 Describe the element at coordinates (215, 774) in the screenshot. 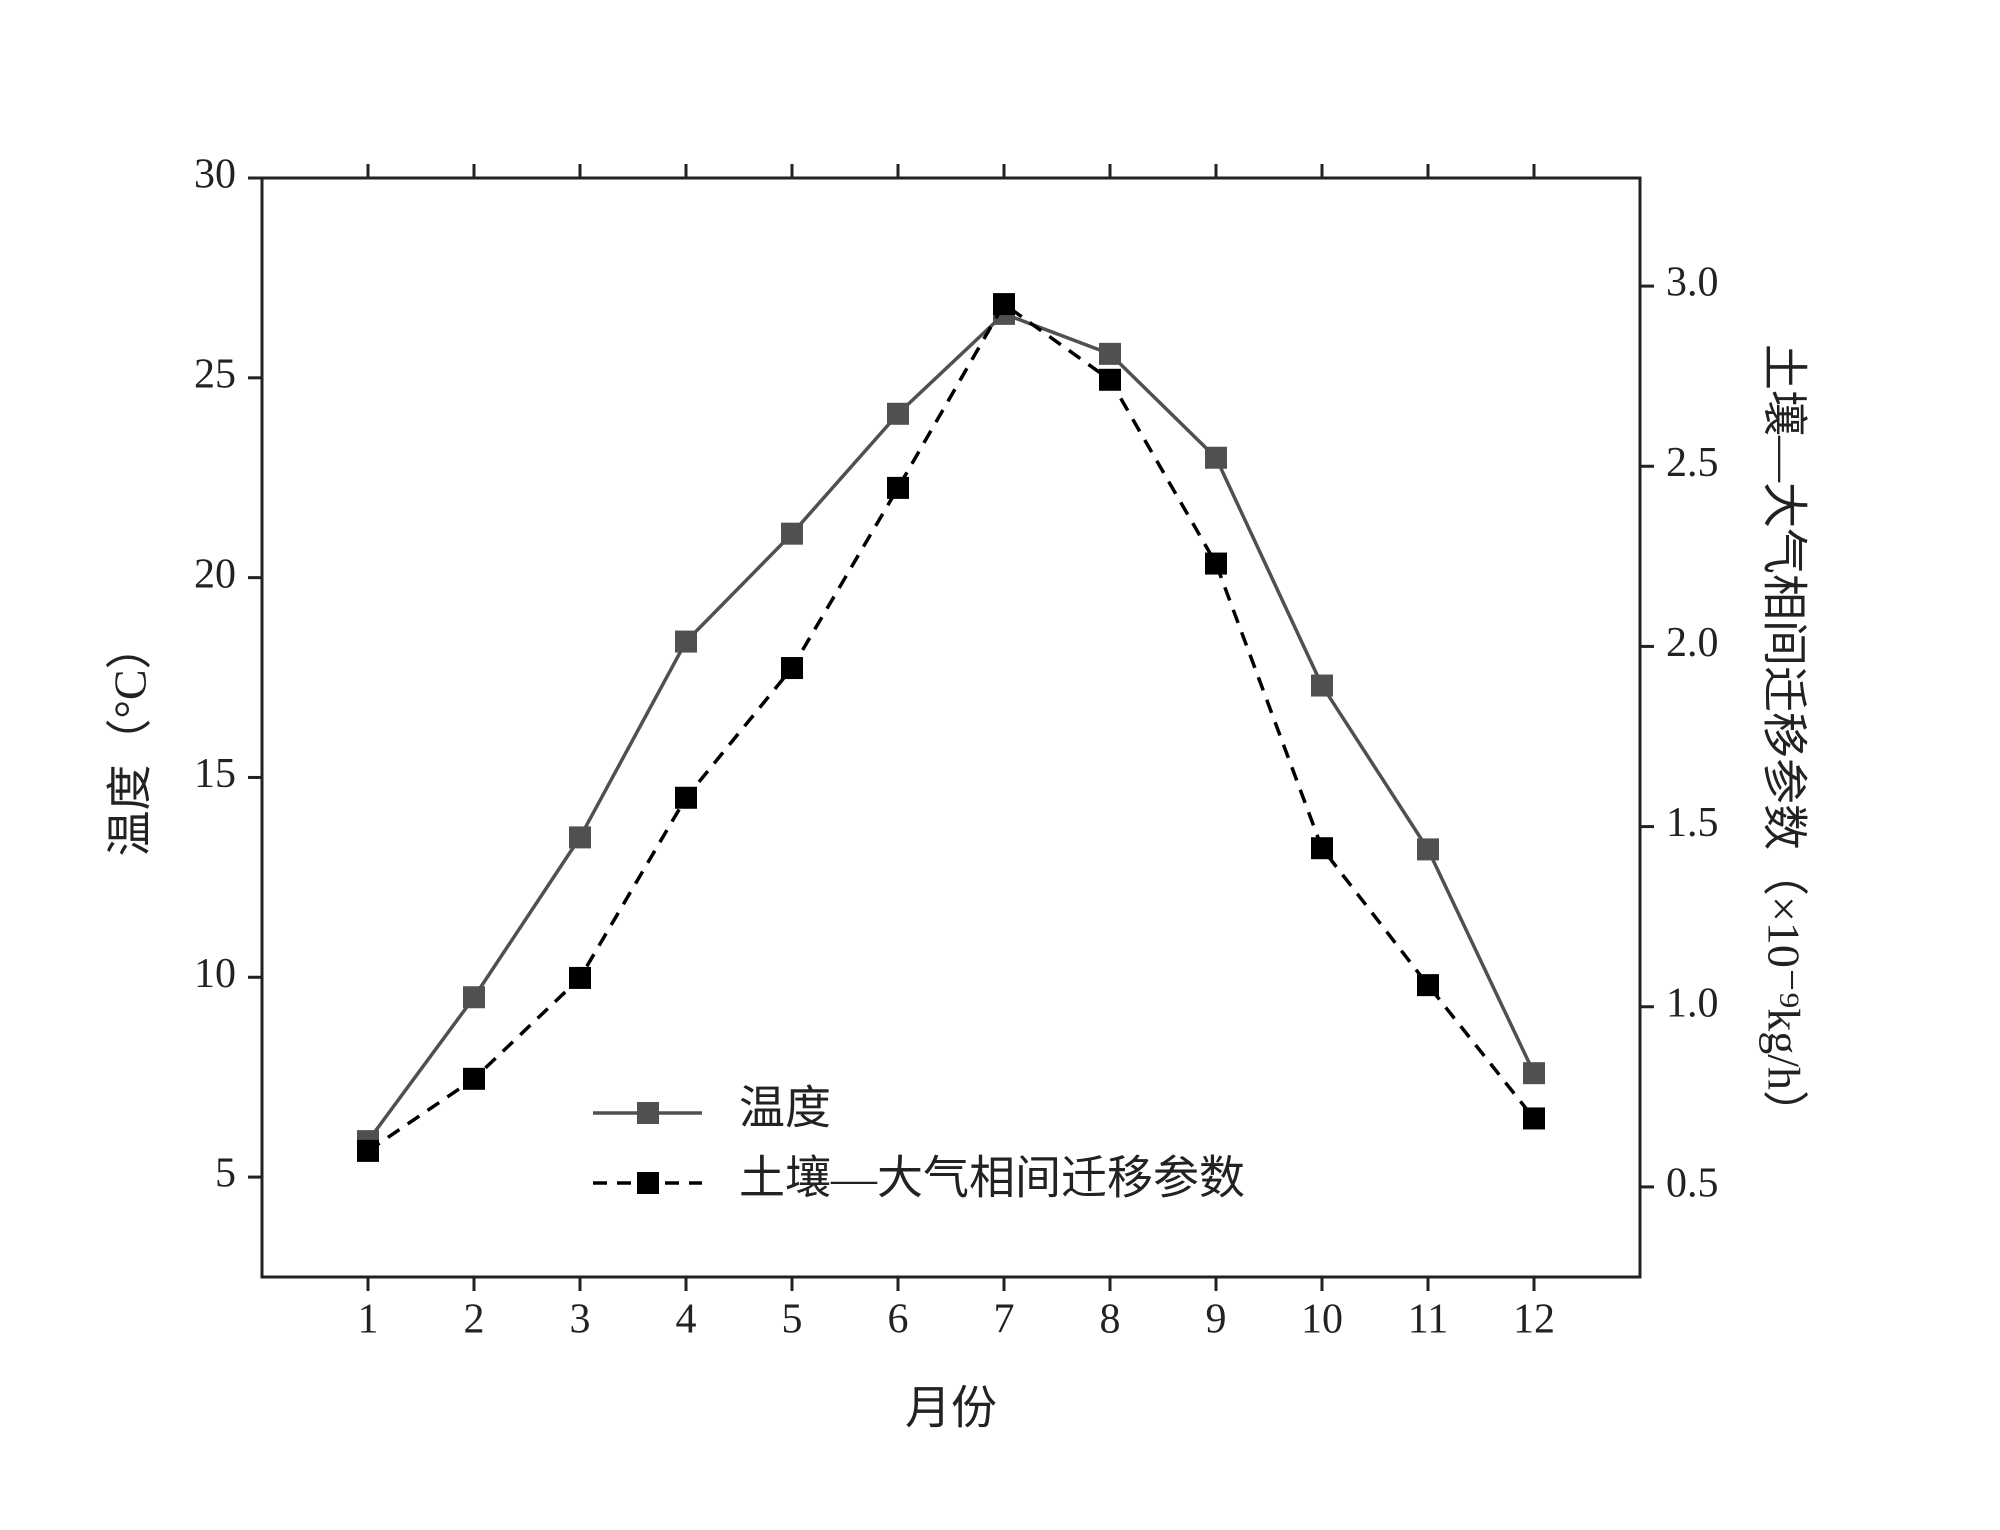

I see `y-tick-label: 15` at that location.